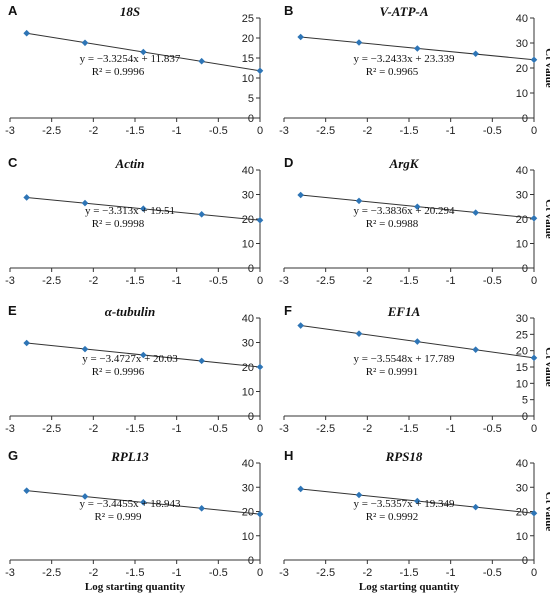  I want to click on panel-title: V-ATP-A, so click(403, 11).